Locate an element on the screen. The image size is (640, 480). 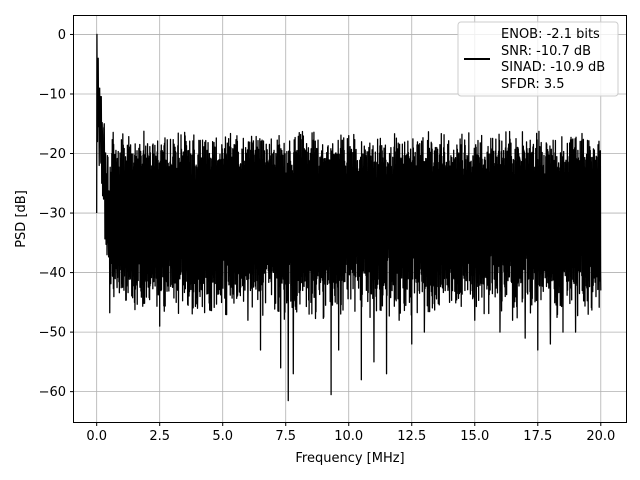
y-axis-ticks: 0 −10 −20 −30 −40 −50 −60 is located at coordinates (56, 214).